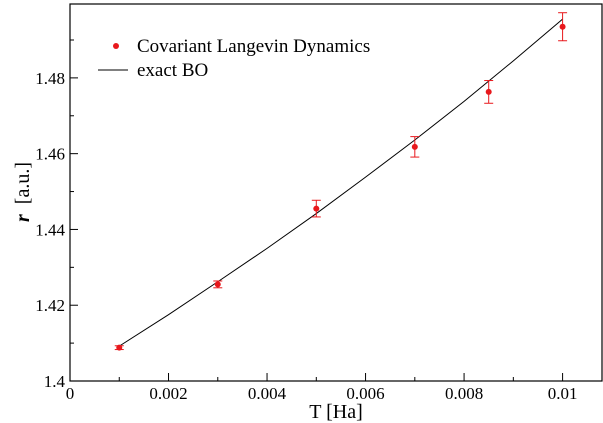 The width and height of the screenshot is (603, 423). What do you see at coordinates (253, 46) in the screenshot?
I see `legend-label-covariant-langevin: Covariant Langevin Dynamics` at bounding box center [253, 46].